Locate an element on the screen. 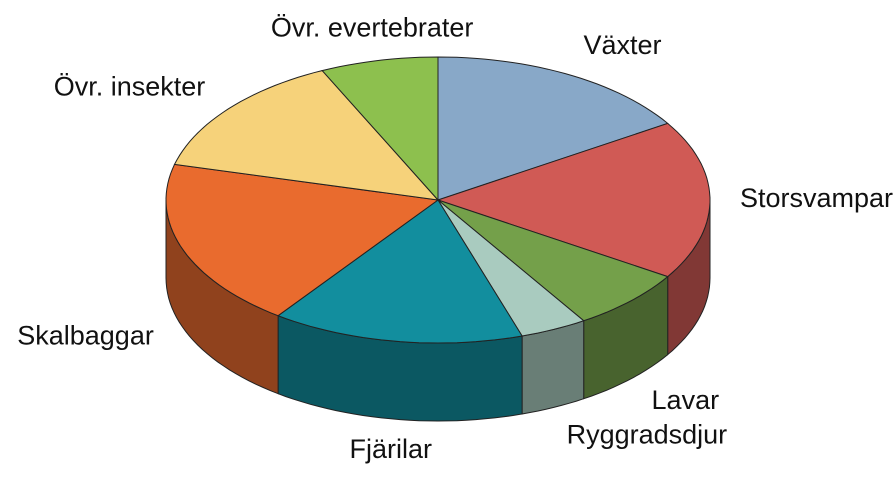 This screenshot has width=894, height=487. slice-label: Fjärilar is located at coordinates (390, 449).